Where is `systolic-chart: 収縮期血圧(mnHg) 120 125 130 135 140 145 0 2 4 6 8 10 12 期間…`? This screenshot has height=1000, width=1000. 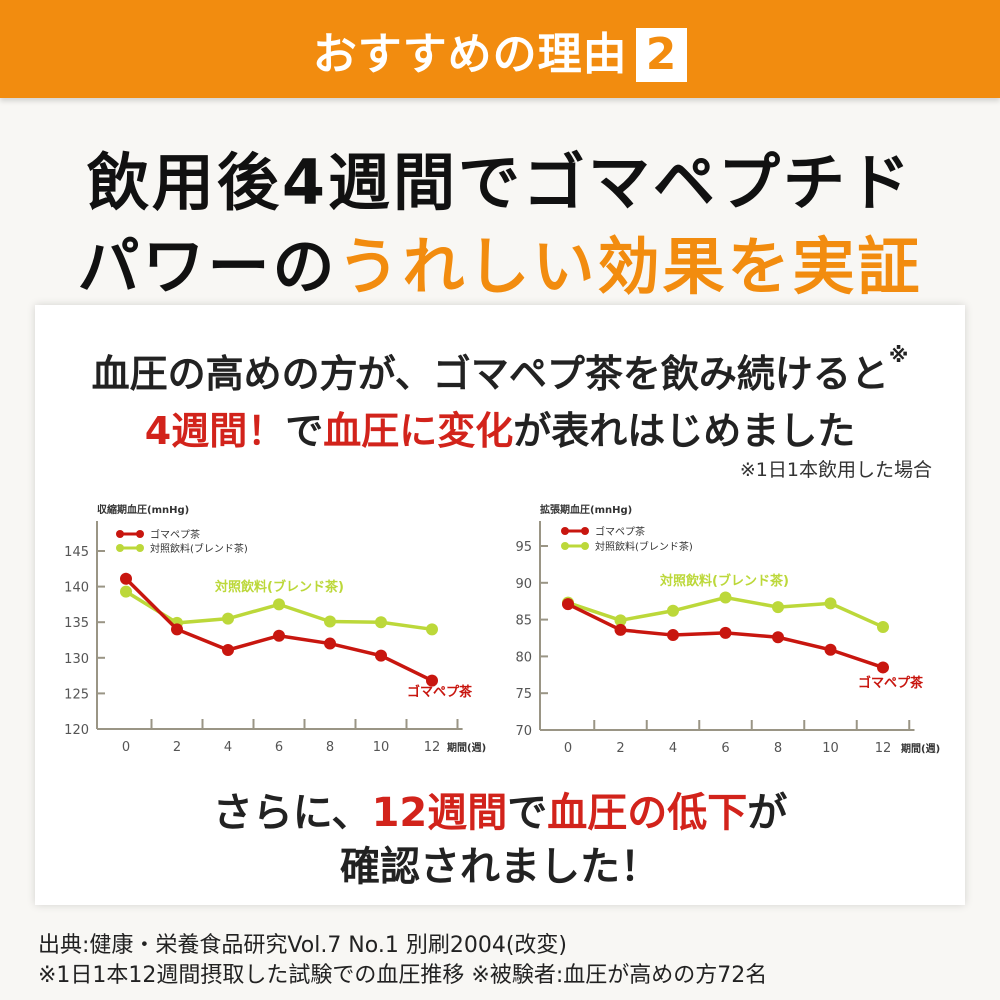 systolic-chart: 収縮期血圧(mnHg) 120 125 130 135 140 145 0 2 4 6 8 10 12 期間… is located at coordinates (275, 629).